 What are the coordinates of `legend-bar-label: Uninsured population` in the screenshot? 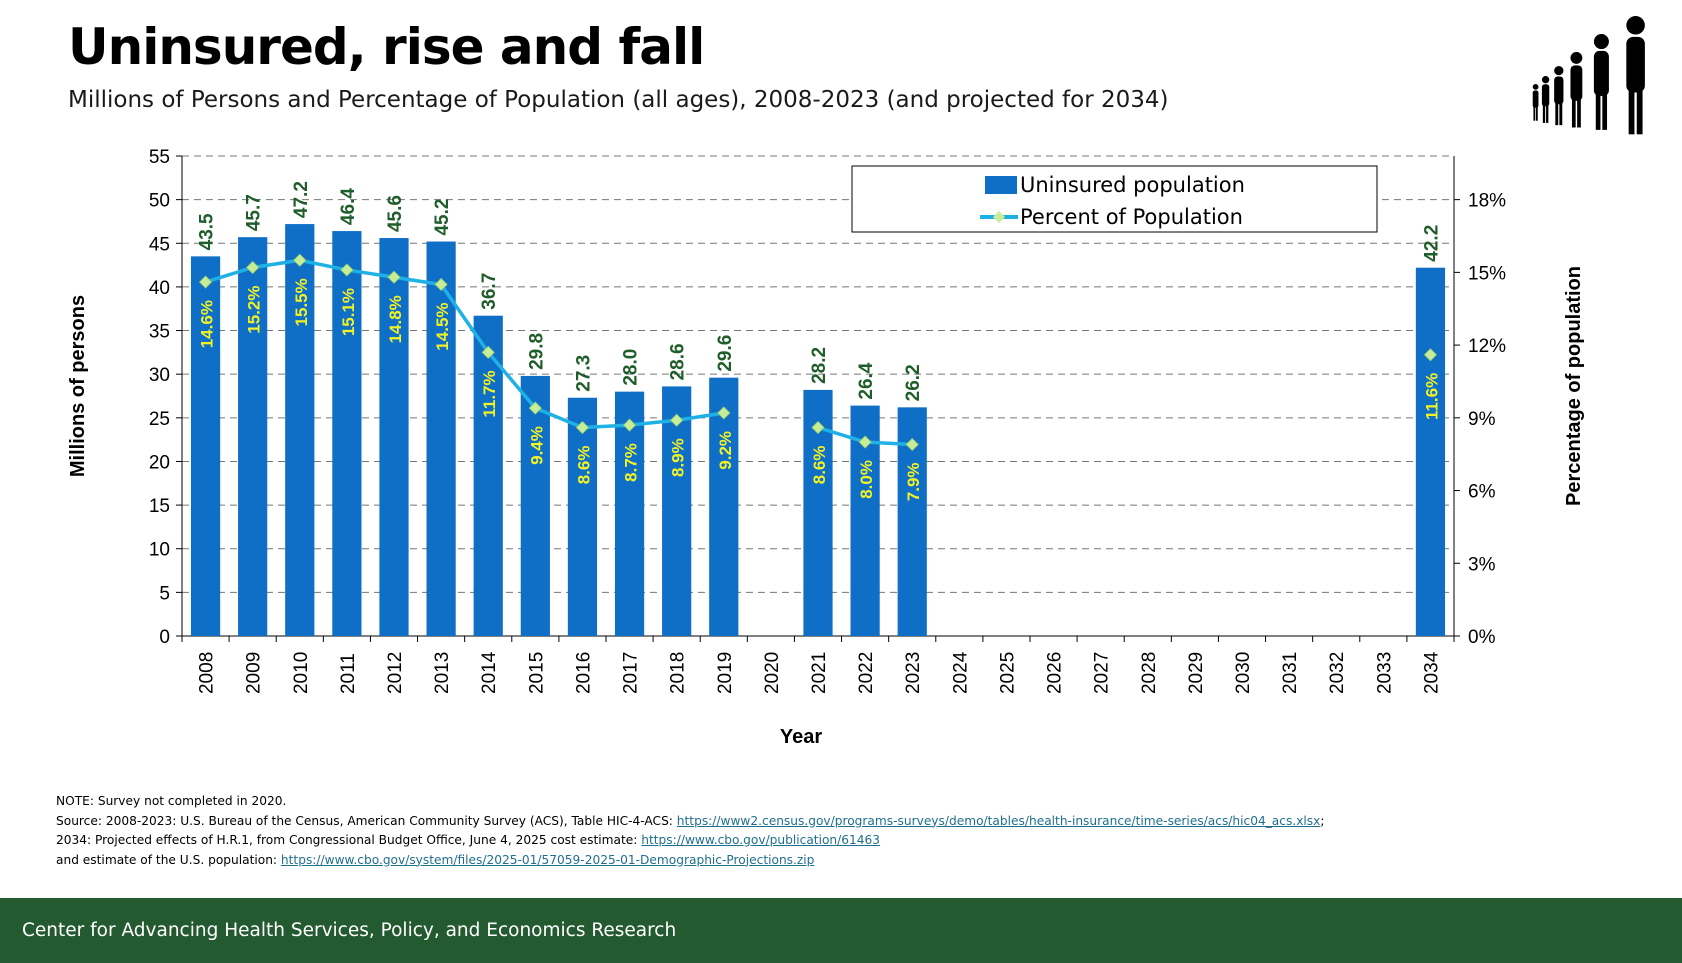 It's located at (1132, 185).